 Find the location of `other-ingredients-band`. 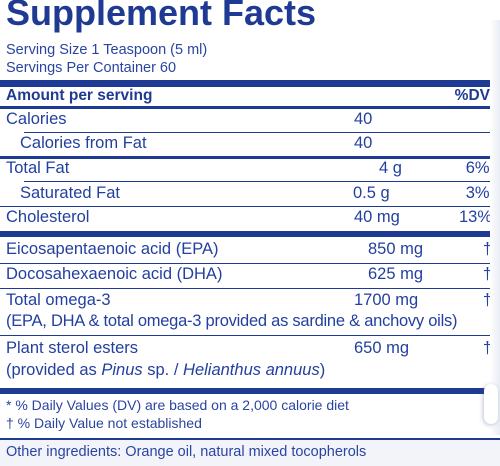

other-ingredients-band is located at coordinates (250, 452).